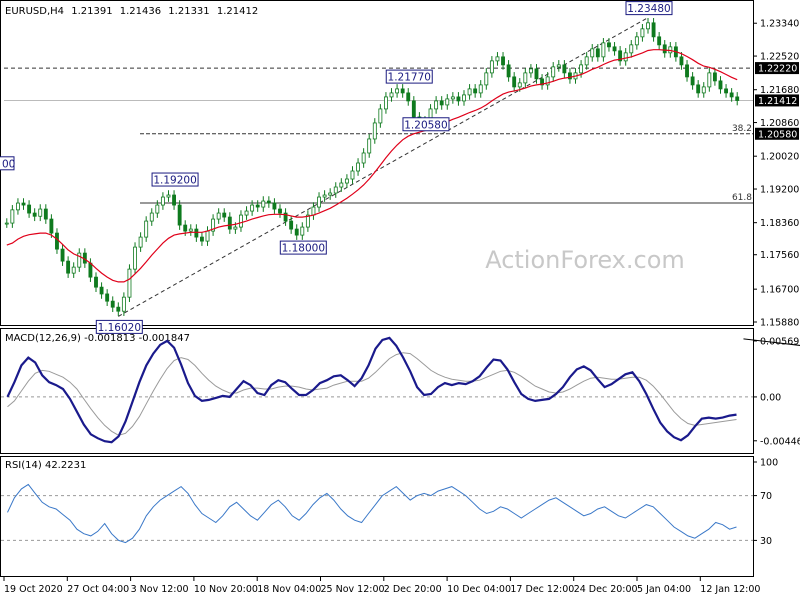  I want to click on fib-label-0: 38.2, so click(742, 129).